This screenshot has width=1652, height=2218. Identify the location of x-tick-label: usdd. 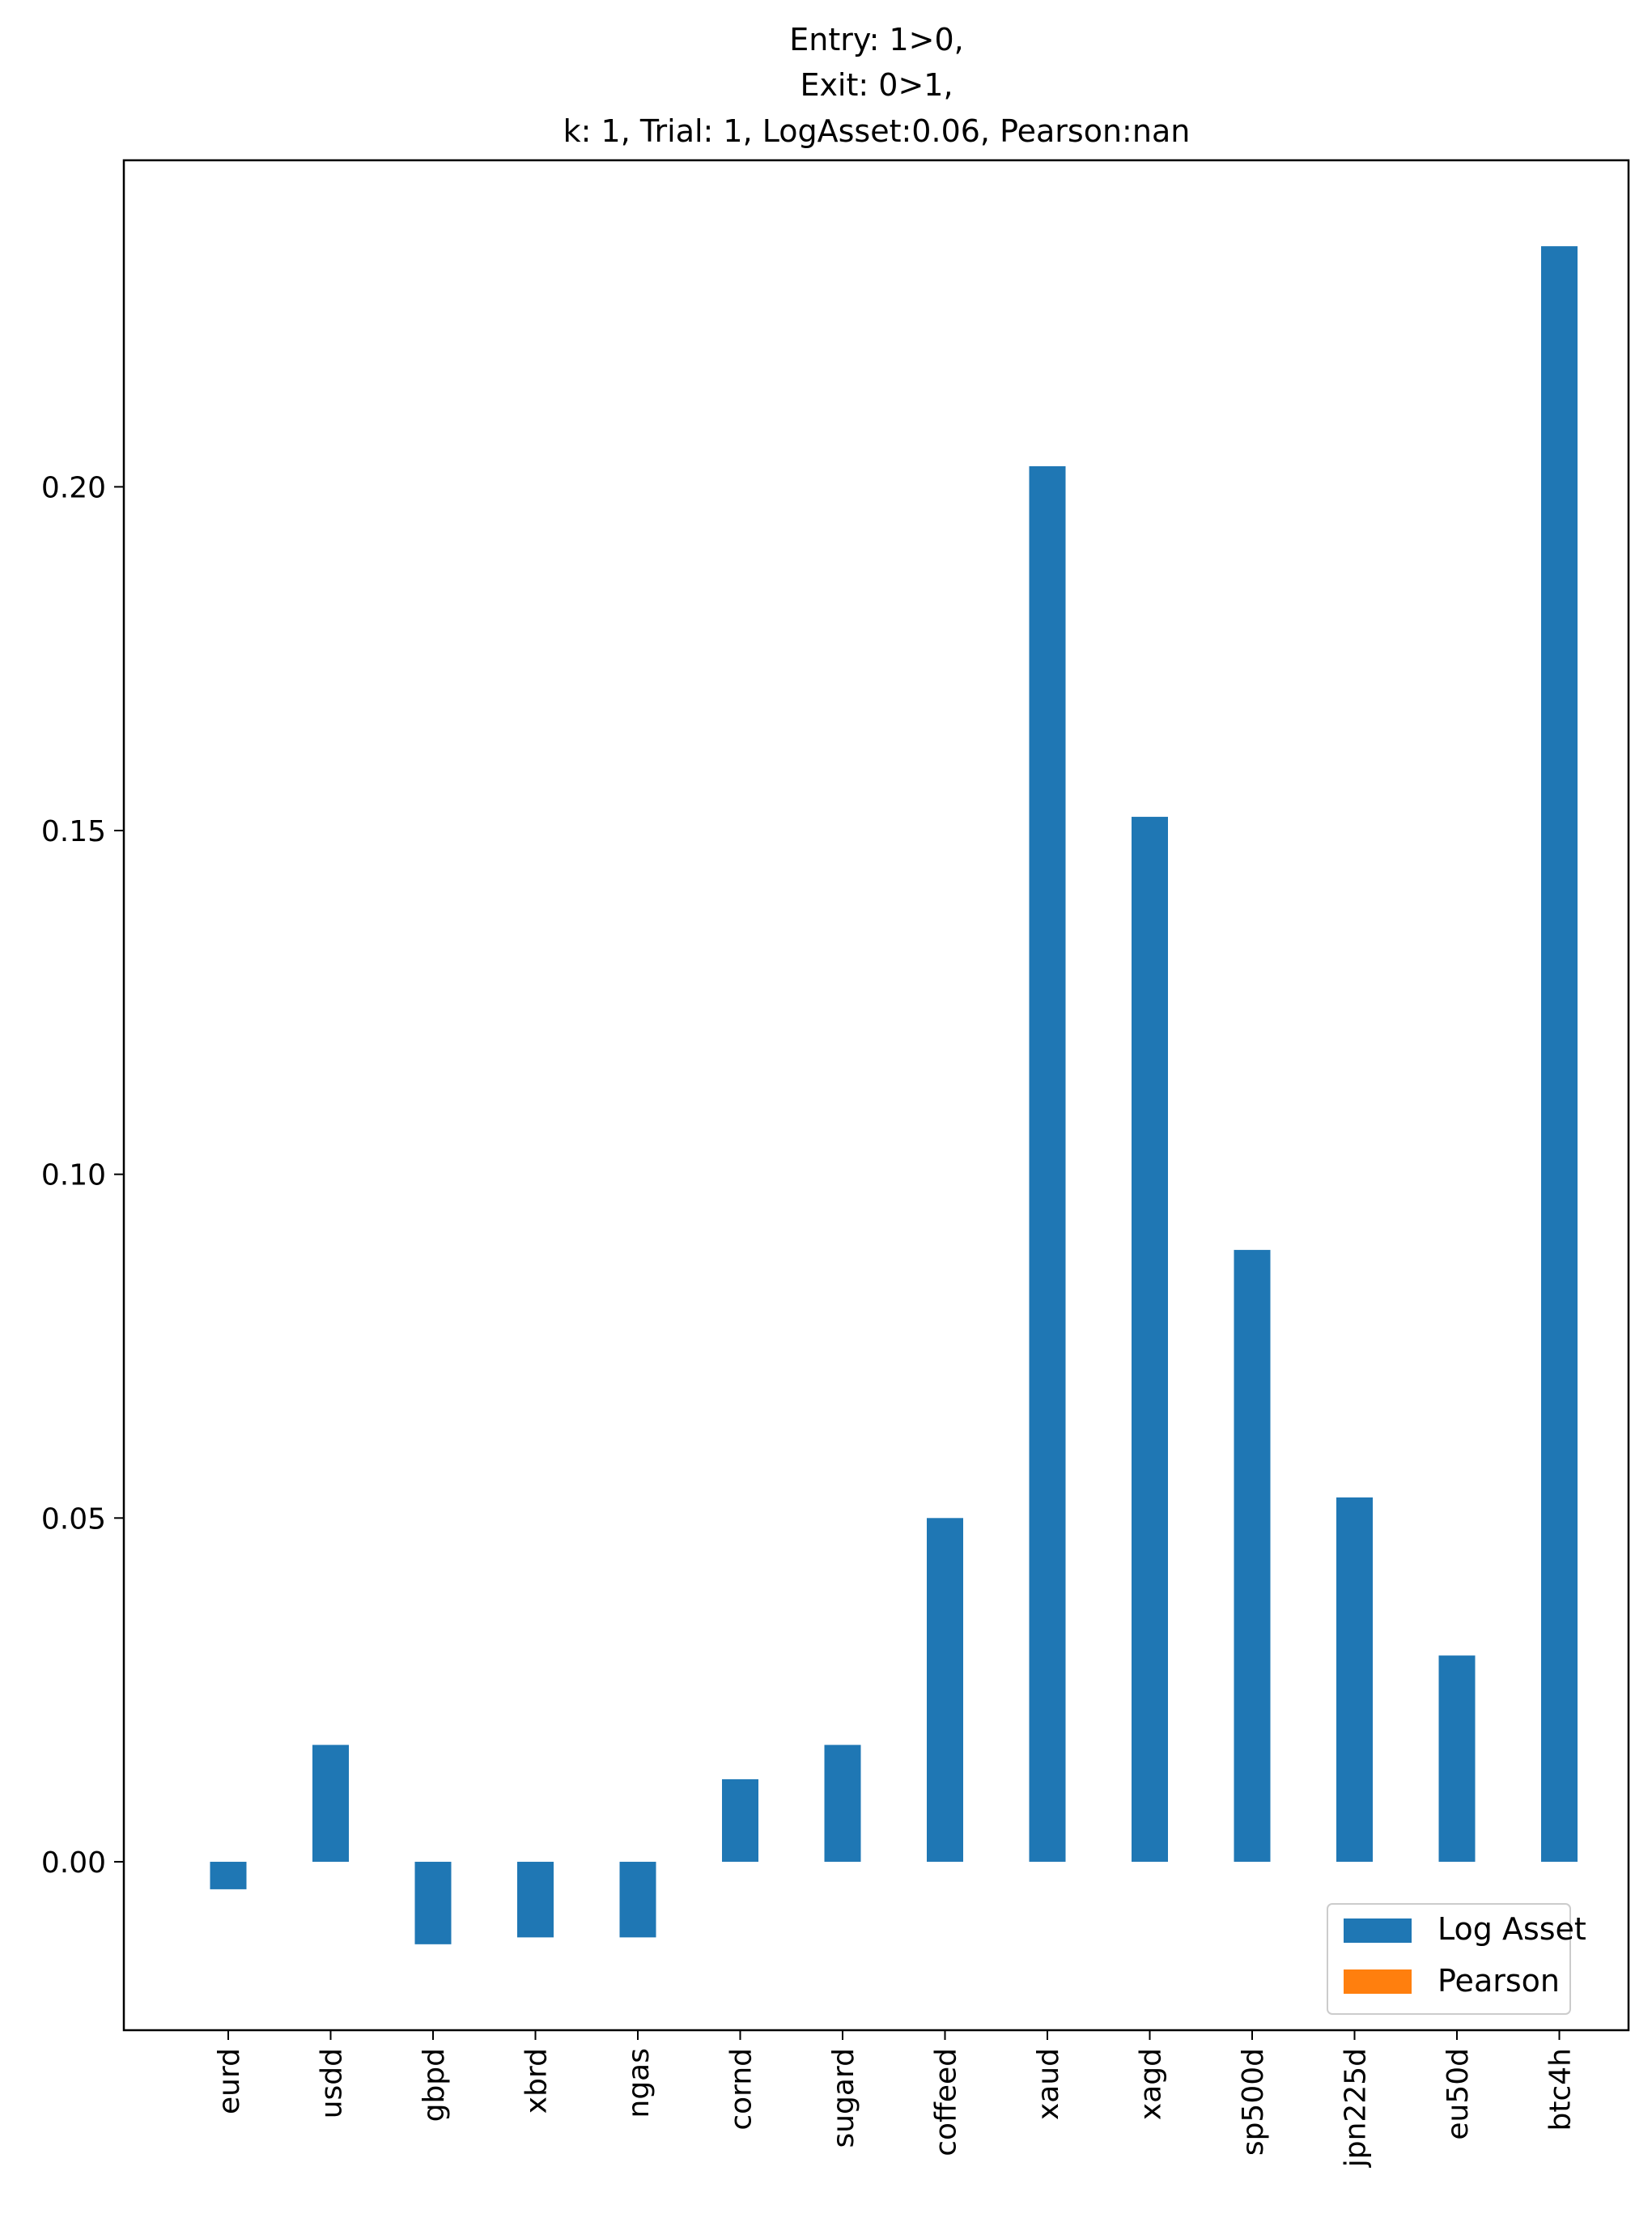
(333, 2083).